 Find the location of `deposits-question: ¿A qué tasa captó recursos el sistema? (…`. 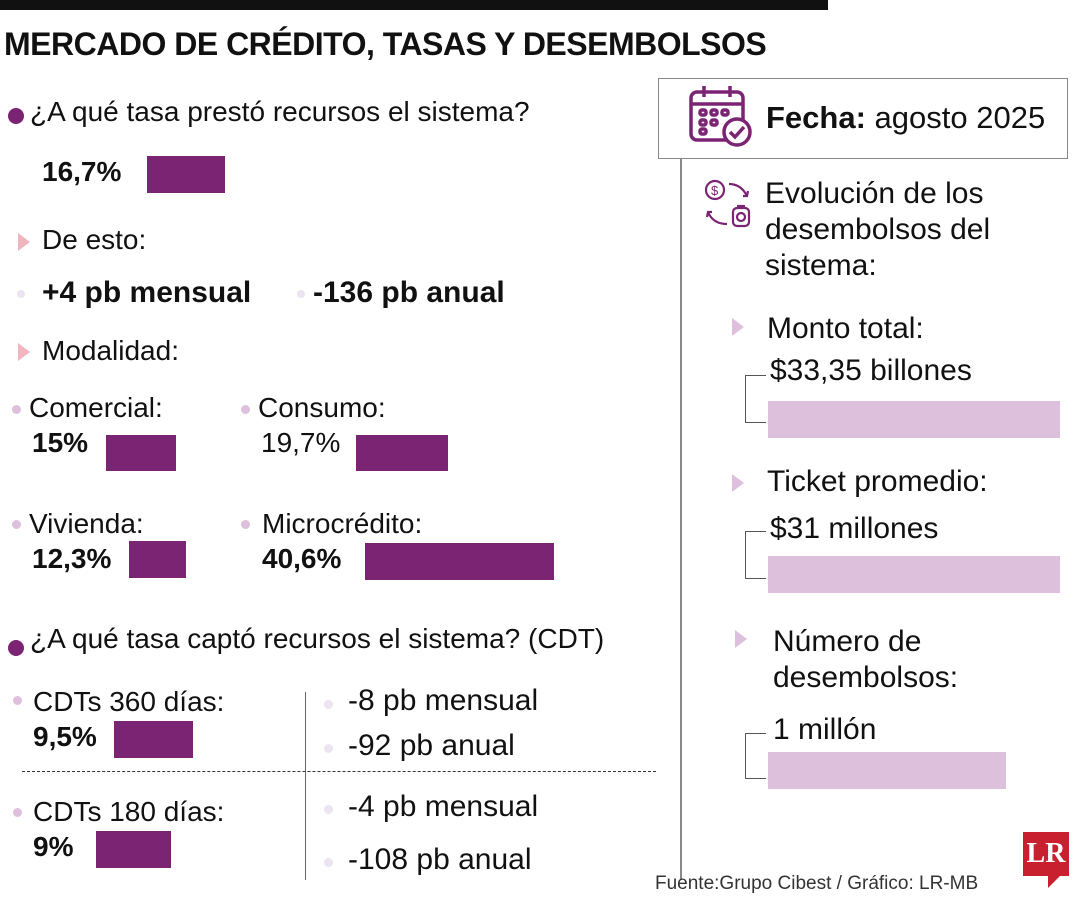

deposits-question: ¿A qué tasa captó recursos el sistema? (… is located at coordinates (317, 638).